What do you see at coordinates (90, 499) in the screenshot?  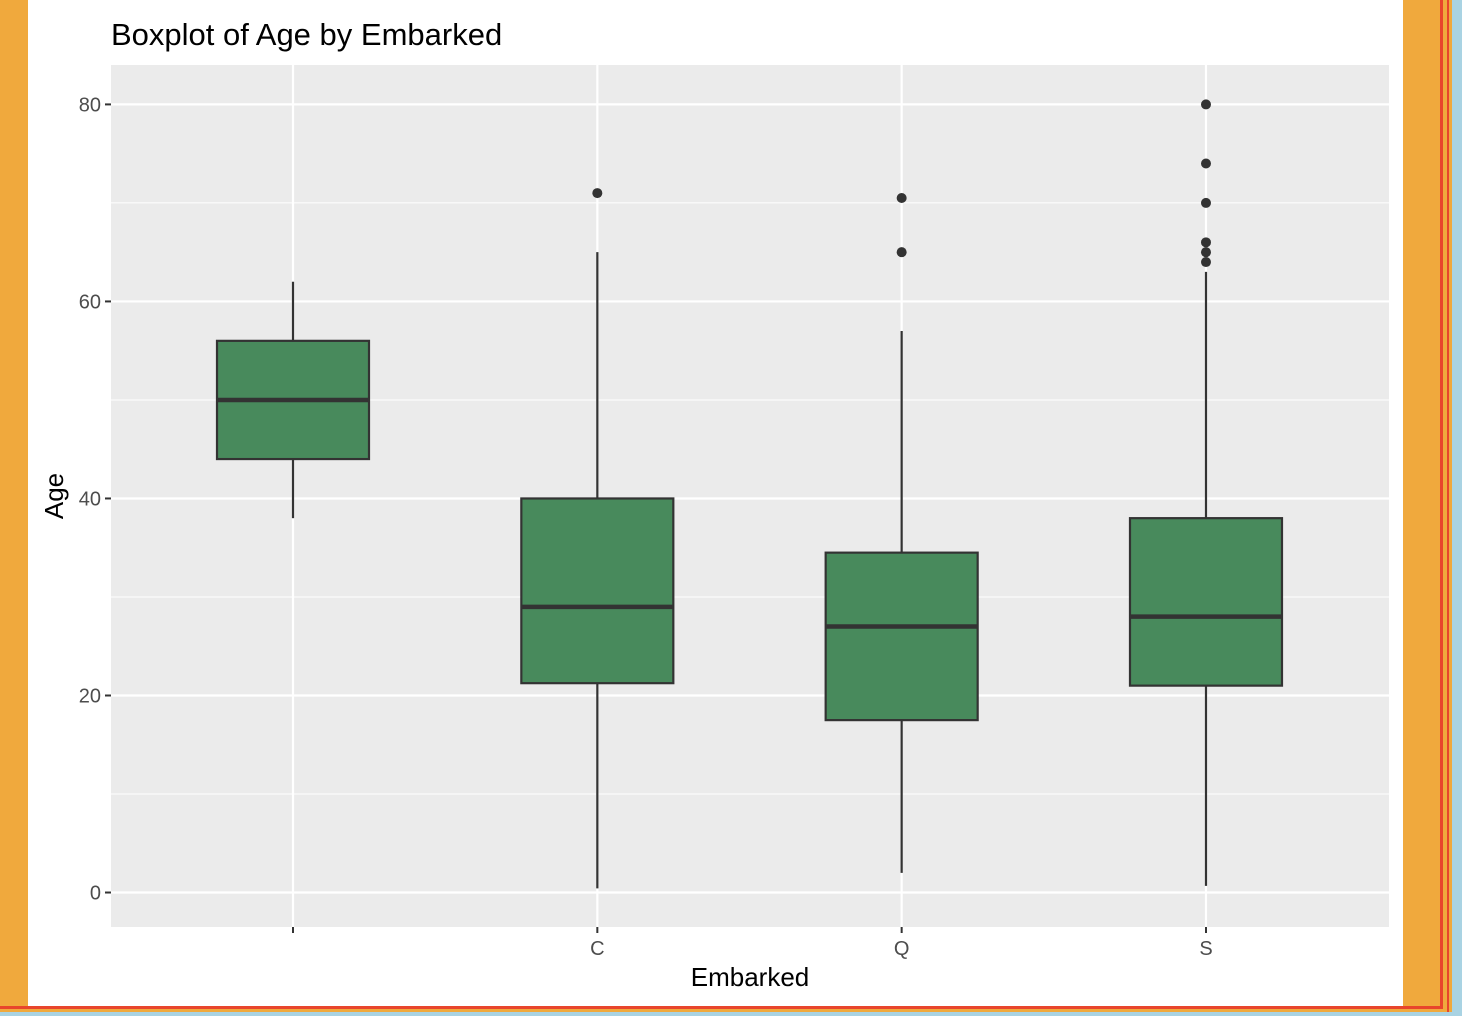 I see `y-tick-label: 40` at bounding box center [90, 499].